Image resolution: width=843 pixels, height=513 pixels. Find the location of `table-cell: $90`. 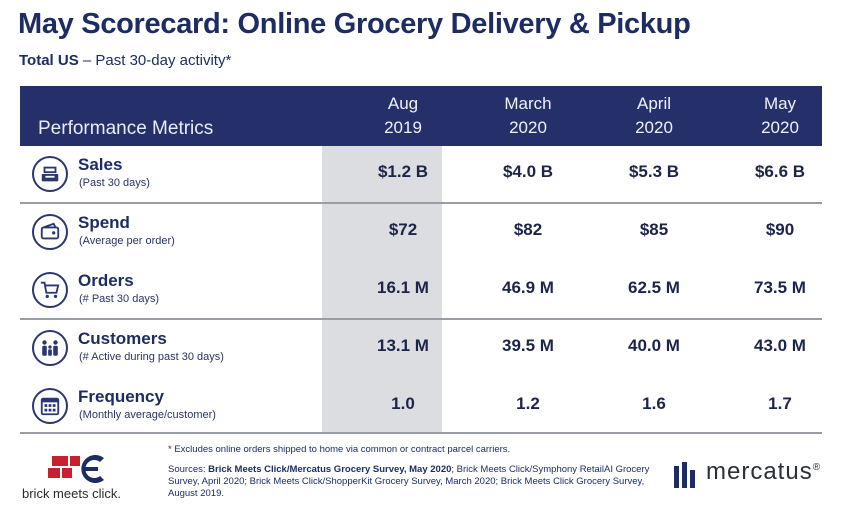

table-cell: $90 is located at coordinates (780, 229).